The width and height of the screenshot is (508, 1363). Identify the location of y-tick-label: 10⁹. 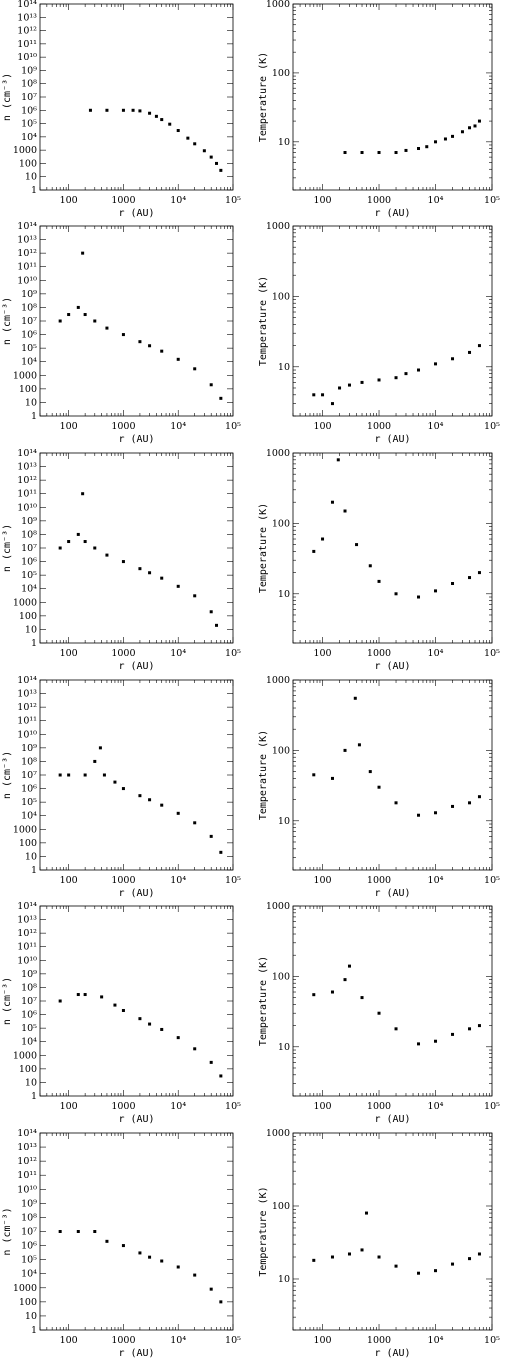
(29, 294).